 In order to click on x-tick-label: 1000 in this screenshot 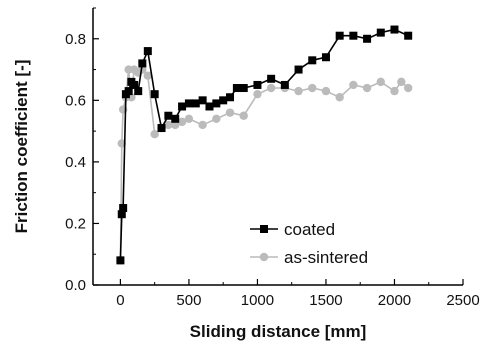, I will do `click(257, 300)`.